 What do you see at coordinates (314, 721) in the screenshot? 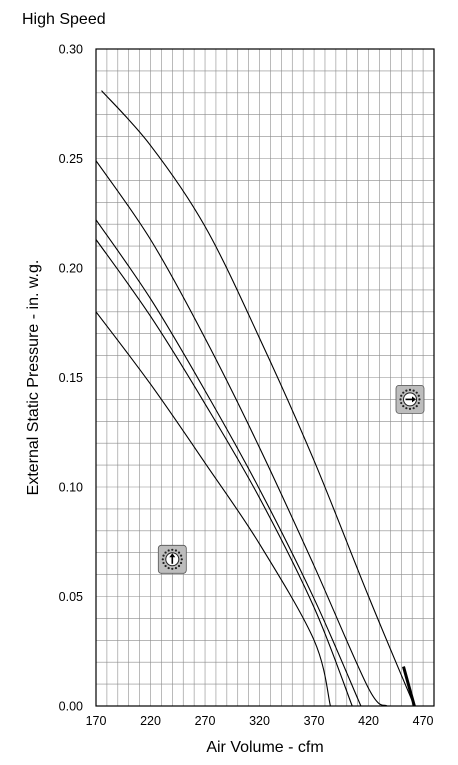
I see `x-tick-label: 370` at bounding box center [314, 721].